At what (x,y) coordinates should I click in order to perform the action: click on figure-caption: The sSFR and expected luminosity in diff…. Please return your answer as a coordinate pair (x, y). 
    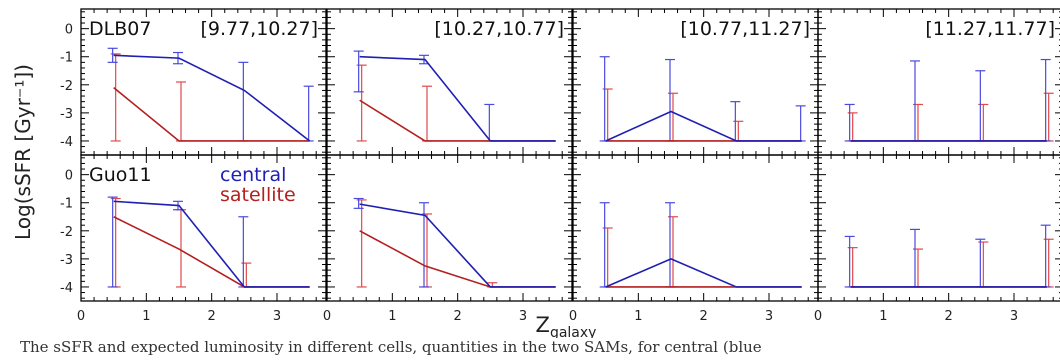
    Looking at the image, I should click on (391, 347).